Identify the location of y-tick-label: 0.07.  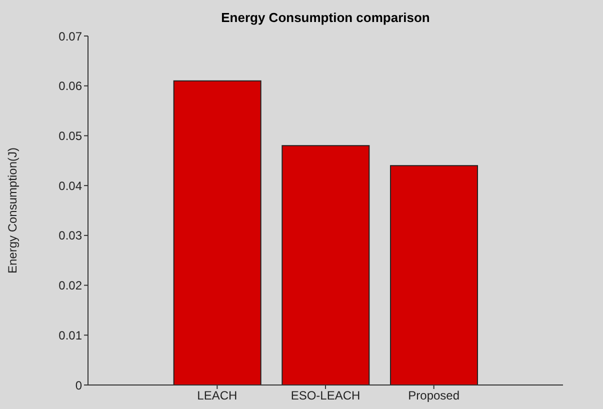
(70, 36).